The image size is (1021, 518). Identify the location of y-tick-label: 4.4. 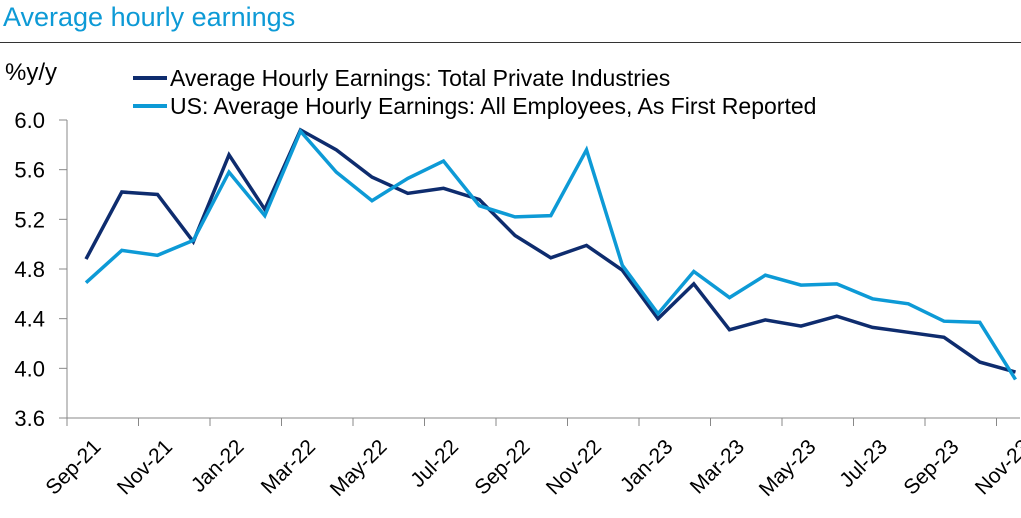
(29, 319).